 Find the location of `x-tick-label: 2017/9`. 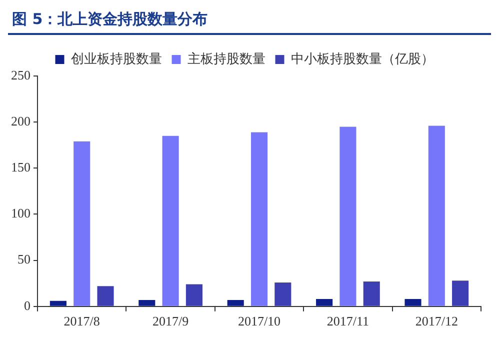

x-tick-label: 2017/9 is located at coordinates (170, 321).